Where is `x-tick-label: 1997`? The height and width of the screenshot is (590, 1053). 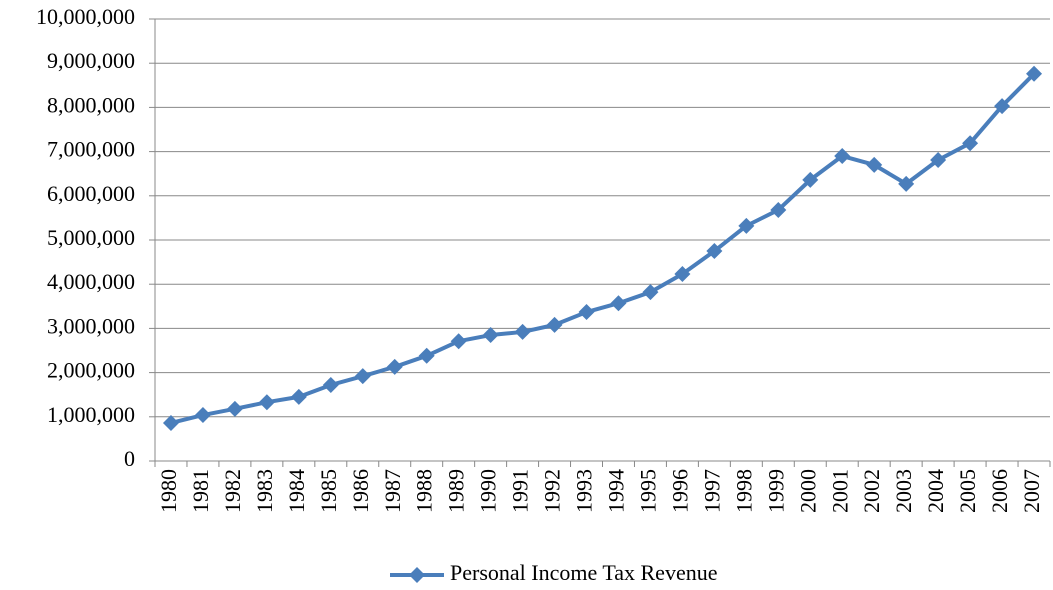 x-tick-label: 1997 is located at coordinates (711, 491).